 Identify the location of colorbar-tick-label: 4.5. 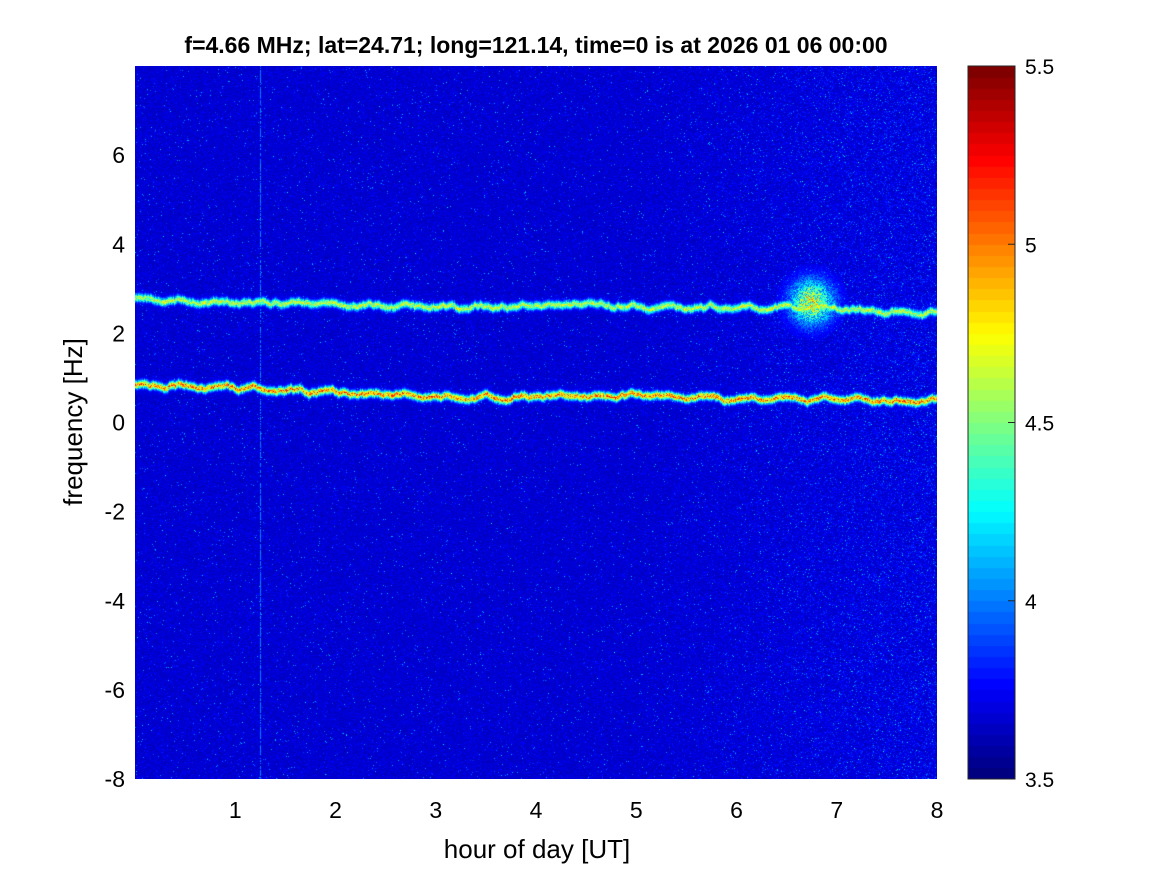
(1039, 424).